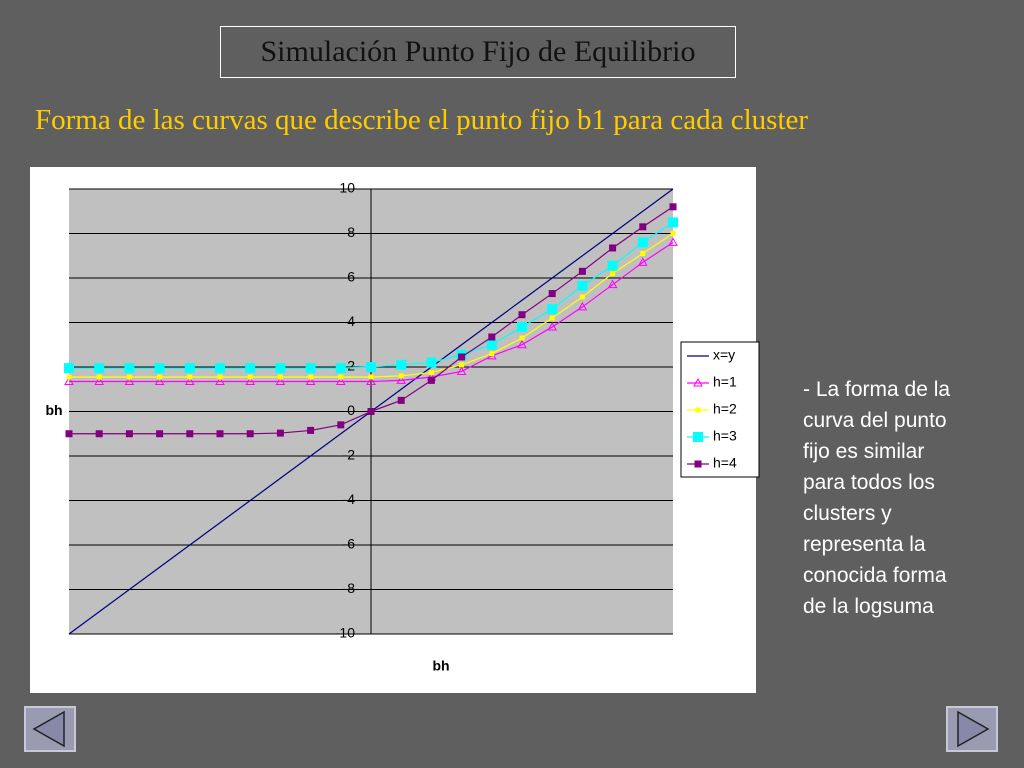 The width and height of the screenshot is (1024, 768). I want to click on series, so click(371, 295).